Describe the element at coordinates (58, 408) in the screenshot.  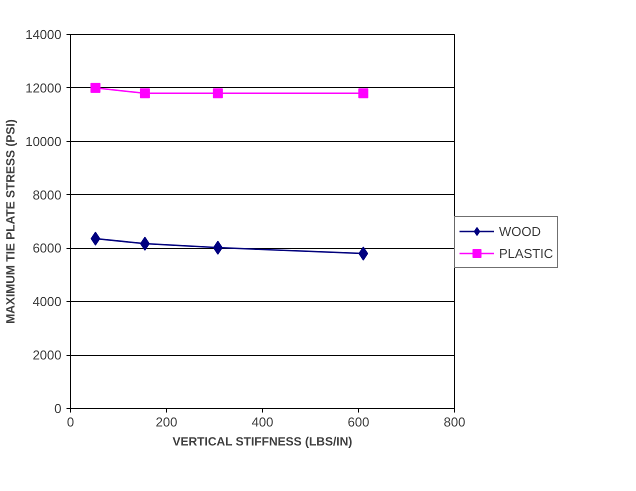
I see `y-tick-label: 0` at that location.